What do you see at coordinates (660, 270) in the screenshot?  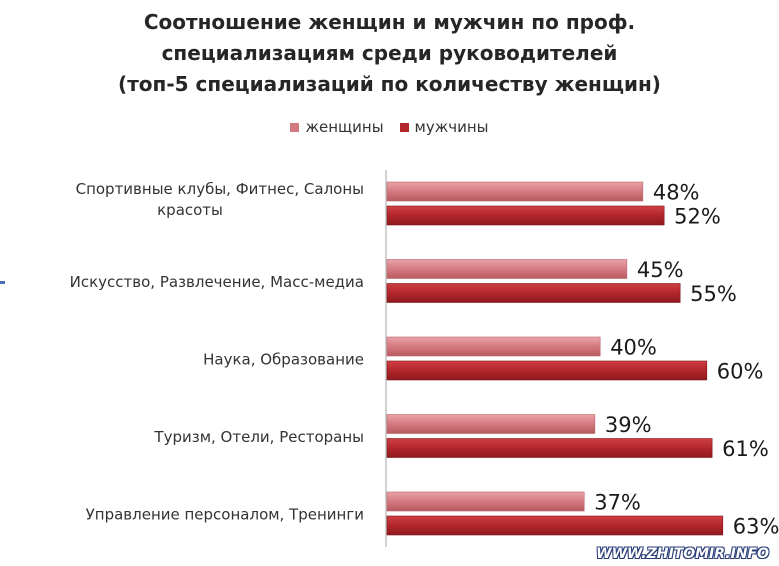 I see `data-label-women: 45%` at bounding box center [660, 270].